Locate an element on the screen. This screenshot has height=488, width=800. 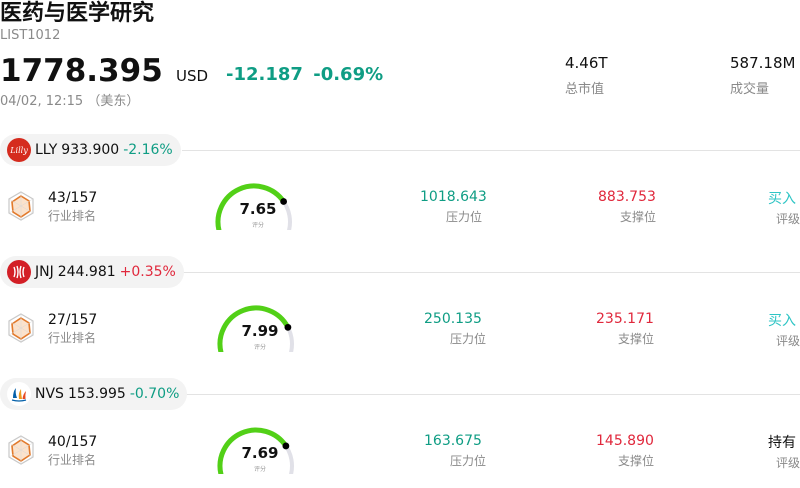
score-value: 7.65 is located at coordinates (258, 209).